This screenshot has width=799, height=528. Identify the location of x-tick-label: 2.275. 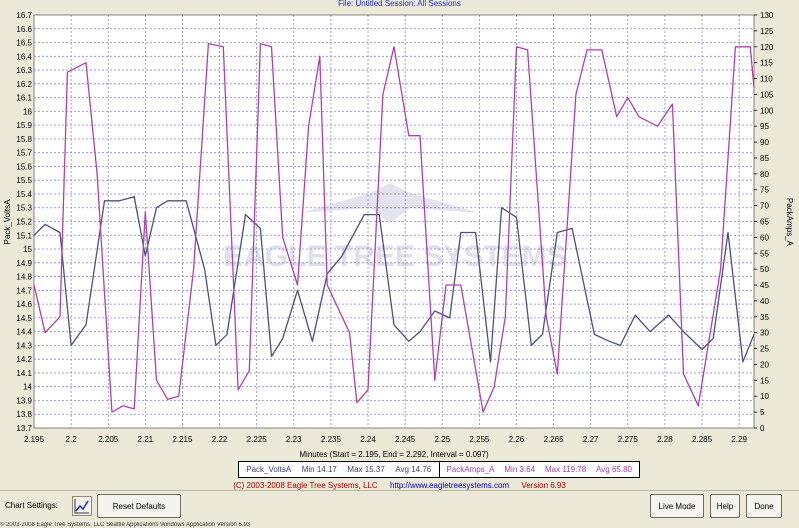
(628, 439).